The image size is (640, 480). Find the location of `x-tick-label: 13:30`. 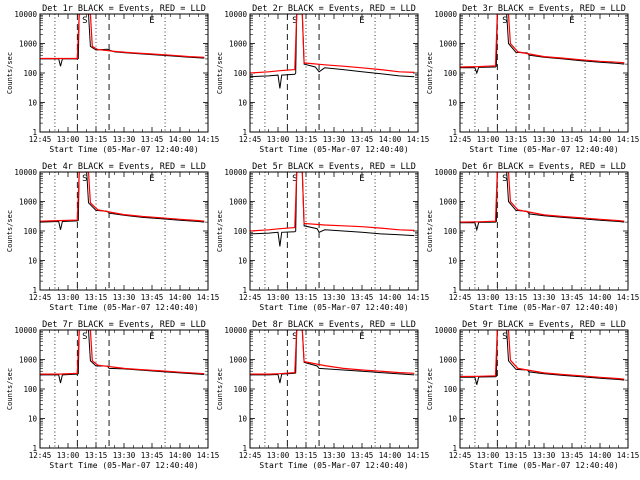

x-tick-label: 13:30 is located at coordinates (334, 297).